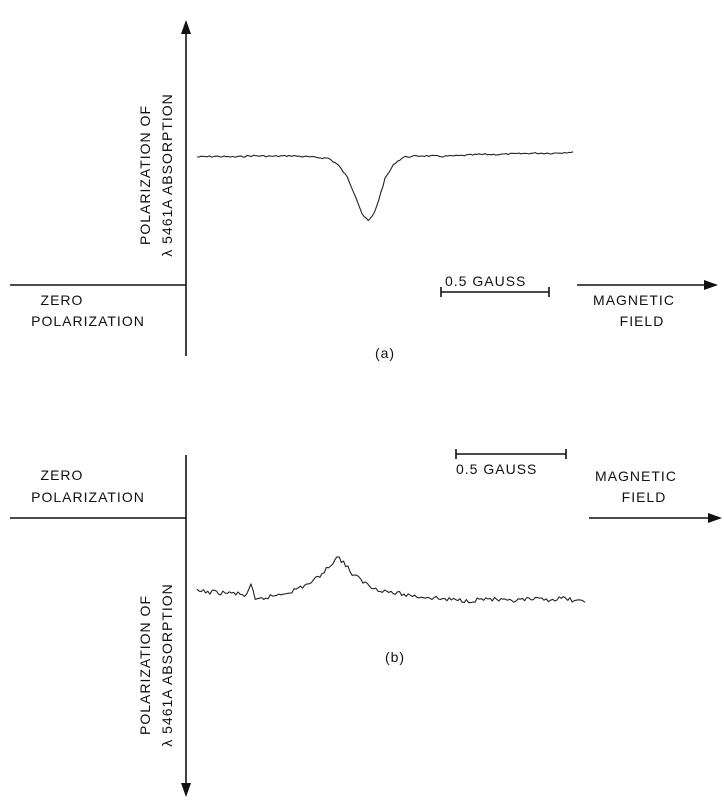 This screenshot has height=803, width=724. Describe the element at coordinates (385, 353) in the screenshot. I see `panel-a-label: (a)` at that location.